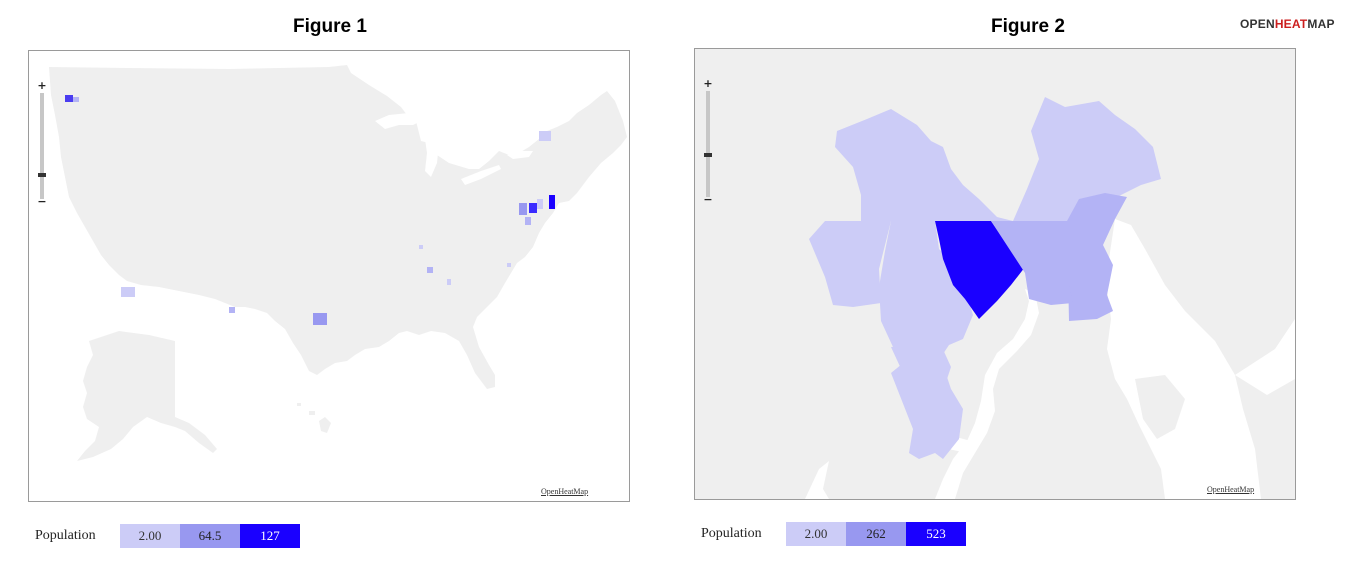 This screenshot has height=564, width=1348. Describe the element at coordinates (533, 208) in the screenshot. I see `county-philadelphia` at that location.